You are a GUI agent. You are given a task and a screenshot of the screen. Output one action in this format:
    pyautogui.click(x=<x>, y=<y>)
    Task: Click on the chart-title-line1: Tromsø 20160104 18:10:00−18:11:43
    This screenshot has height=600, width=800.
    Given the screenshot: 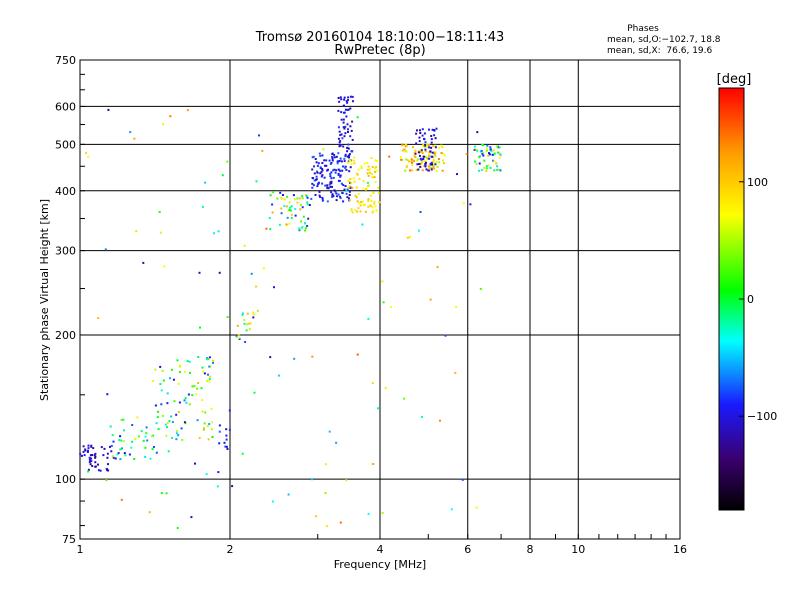 What is the action you would take?
    pyautogui.click(x=380, y=37)
    